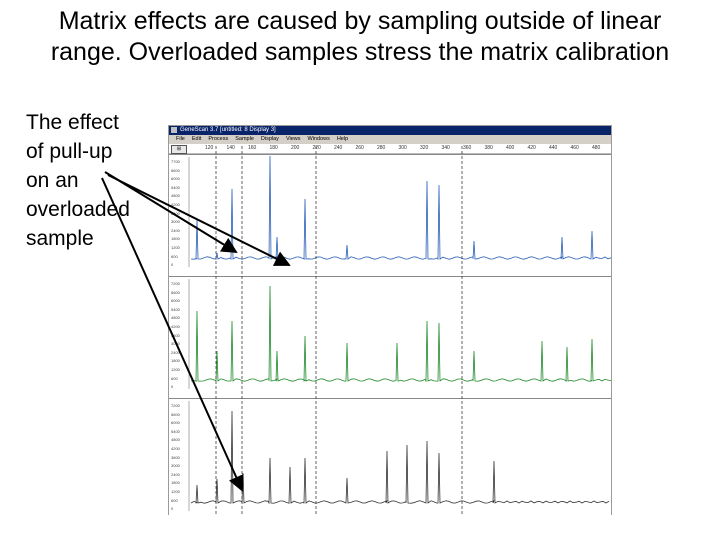 The image size is (720, 540). Describe the element at coordinates (175, 161) in the screenshot. I see `y-axis-label: 7700` at that location.